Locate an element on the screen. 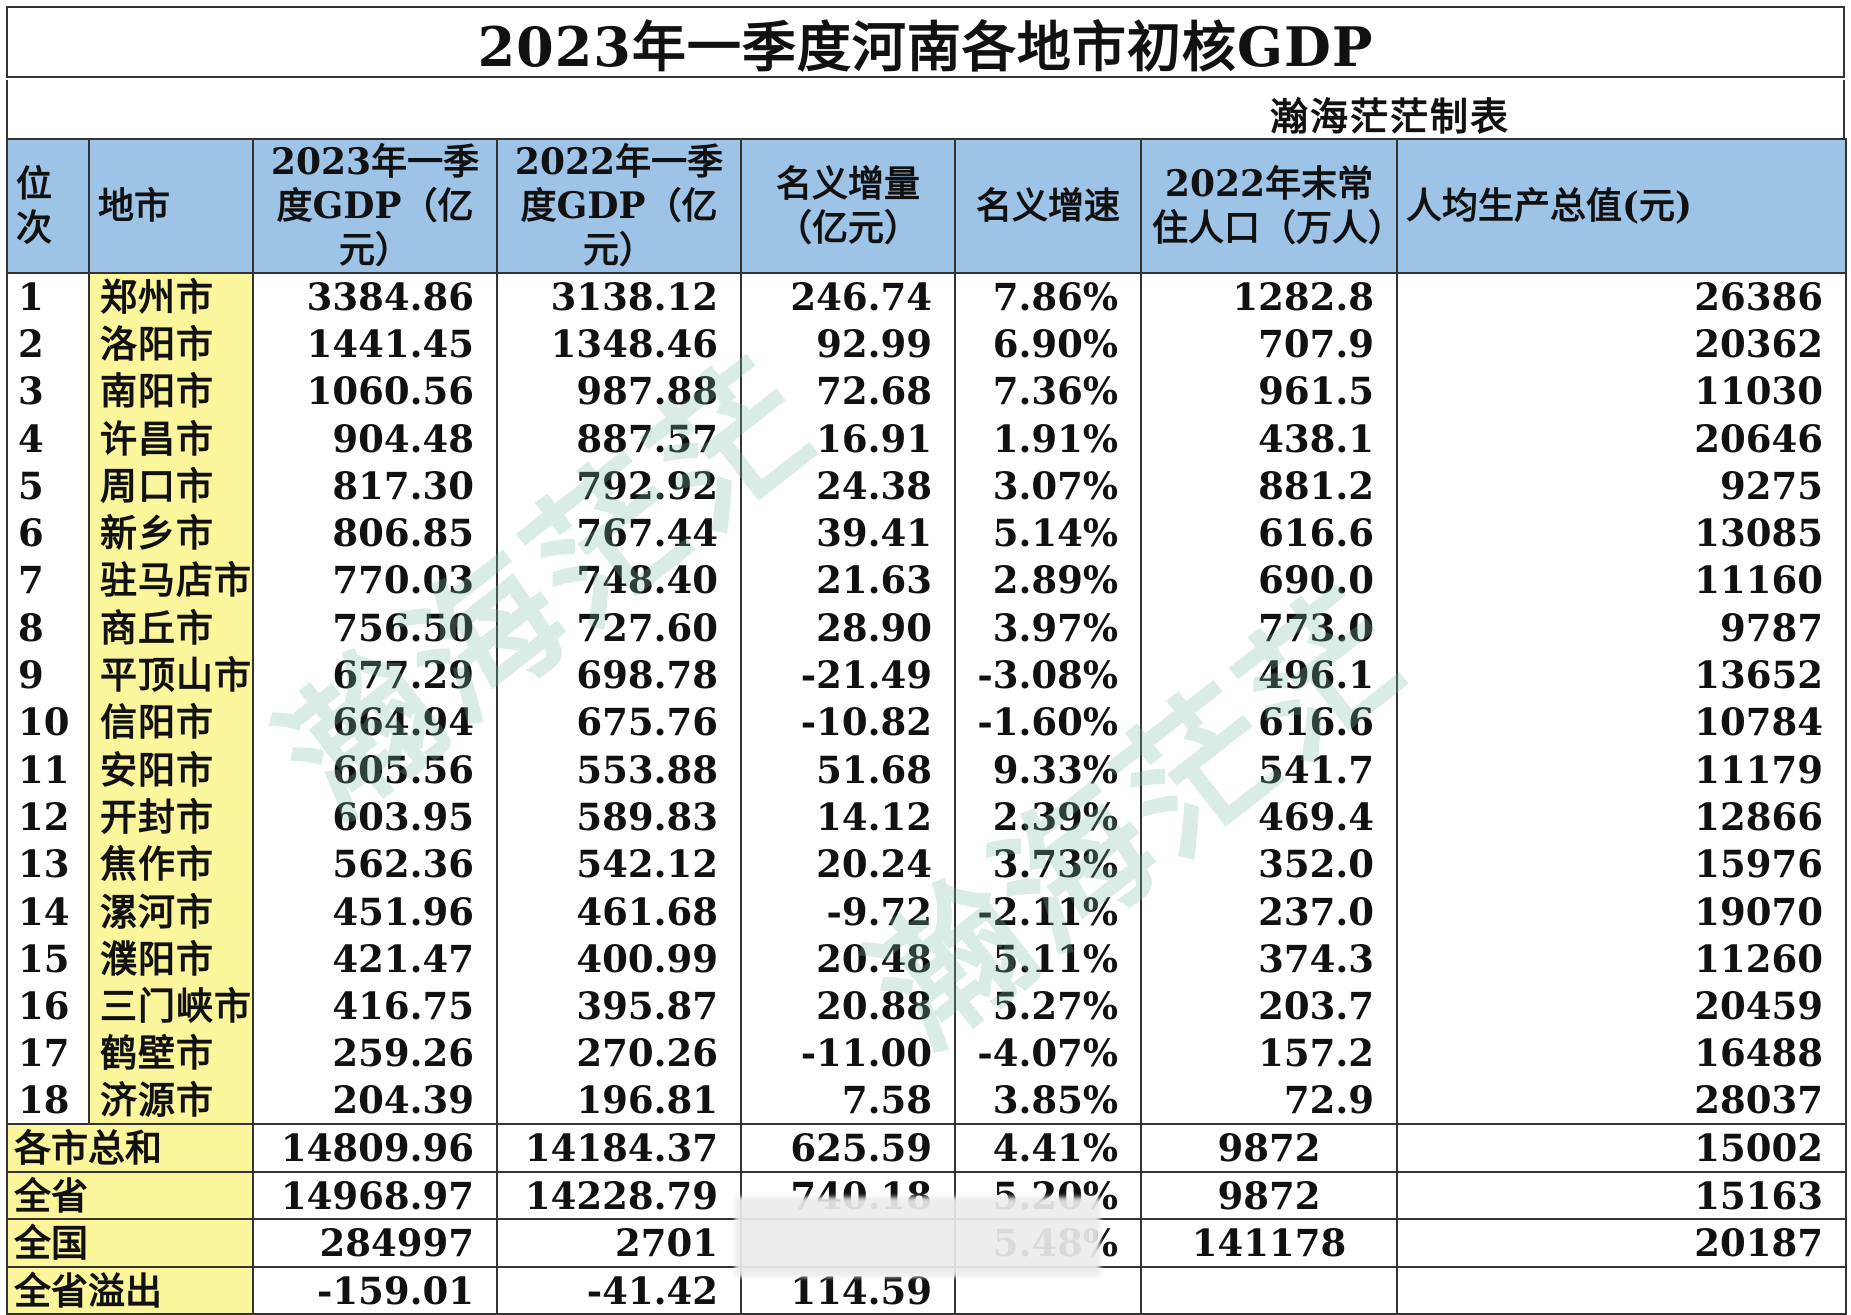 This screenshot has height=1315, width=1851. cell-growth: 2.39% is located at coordinates (1048, 817).